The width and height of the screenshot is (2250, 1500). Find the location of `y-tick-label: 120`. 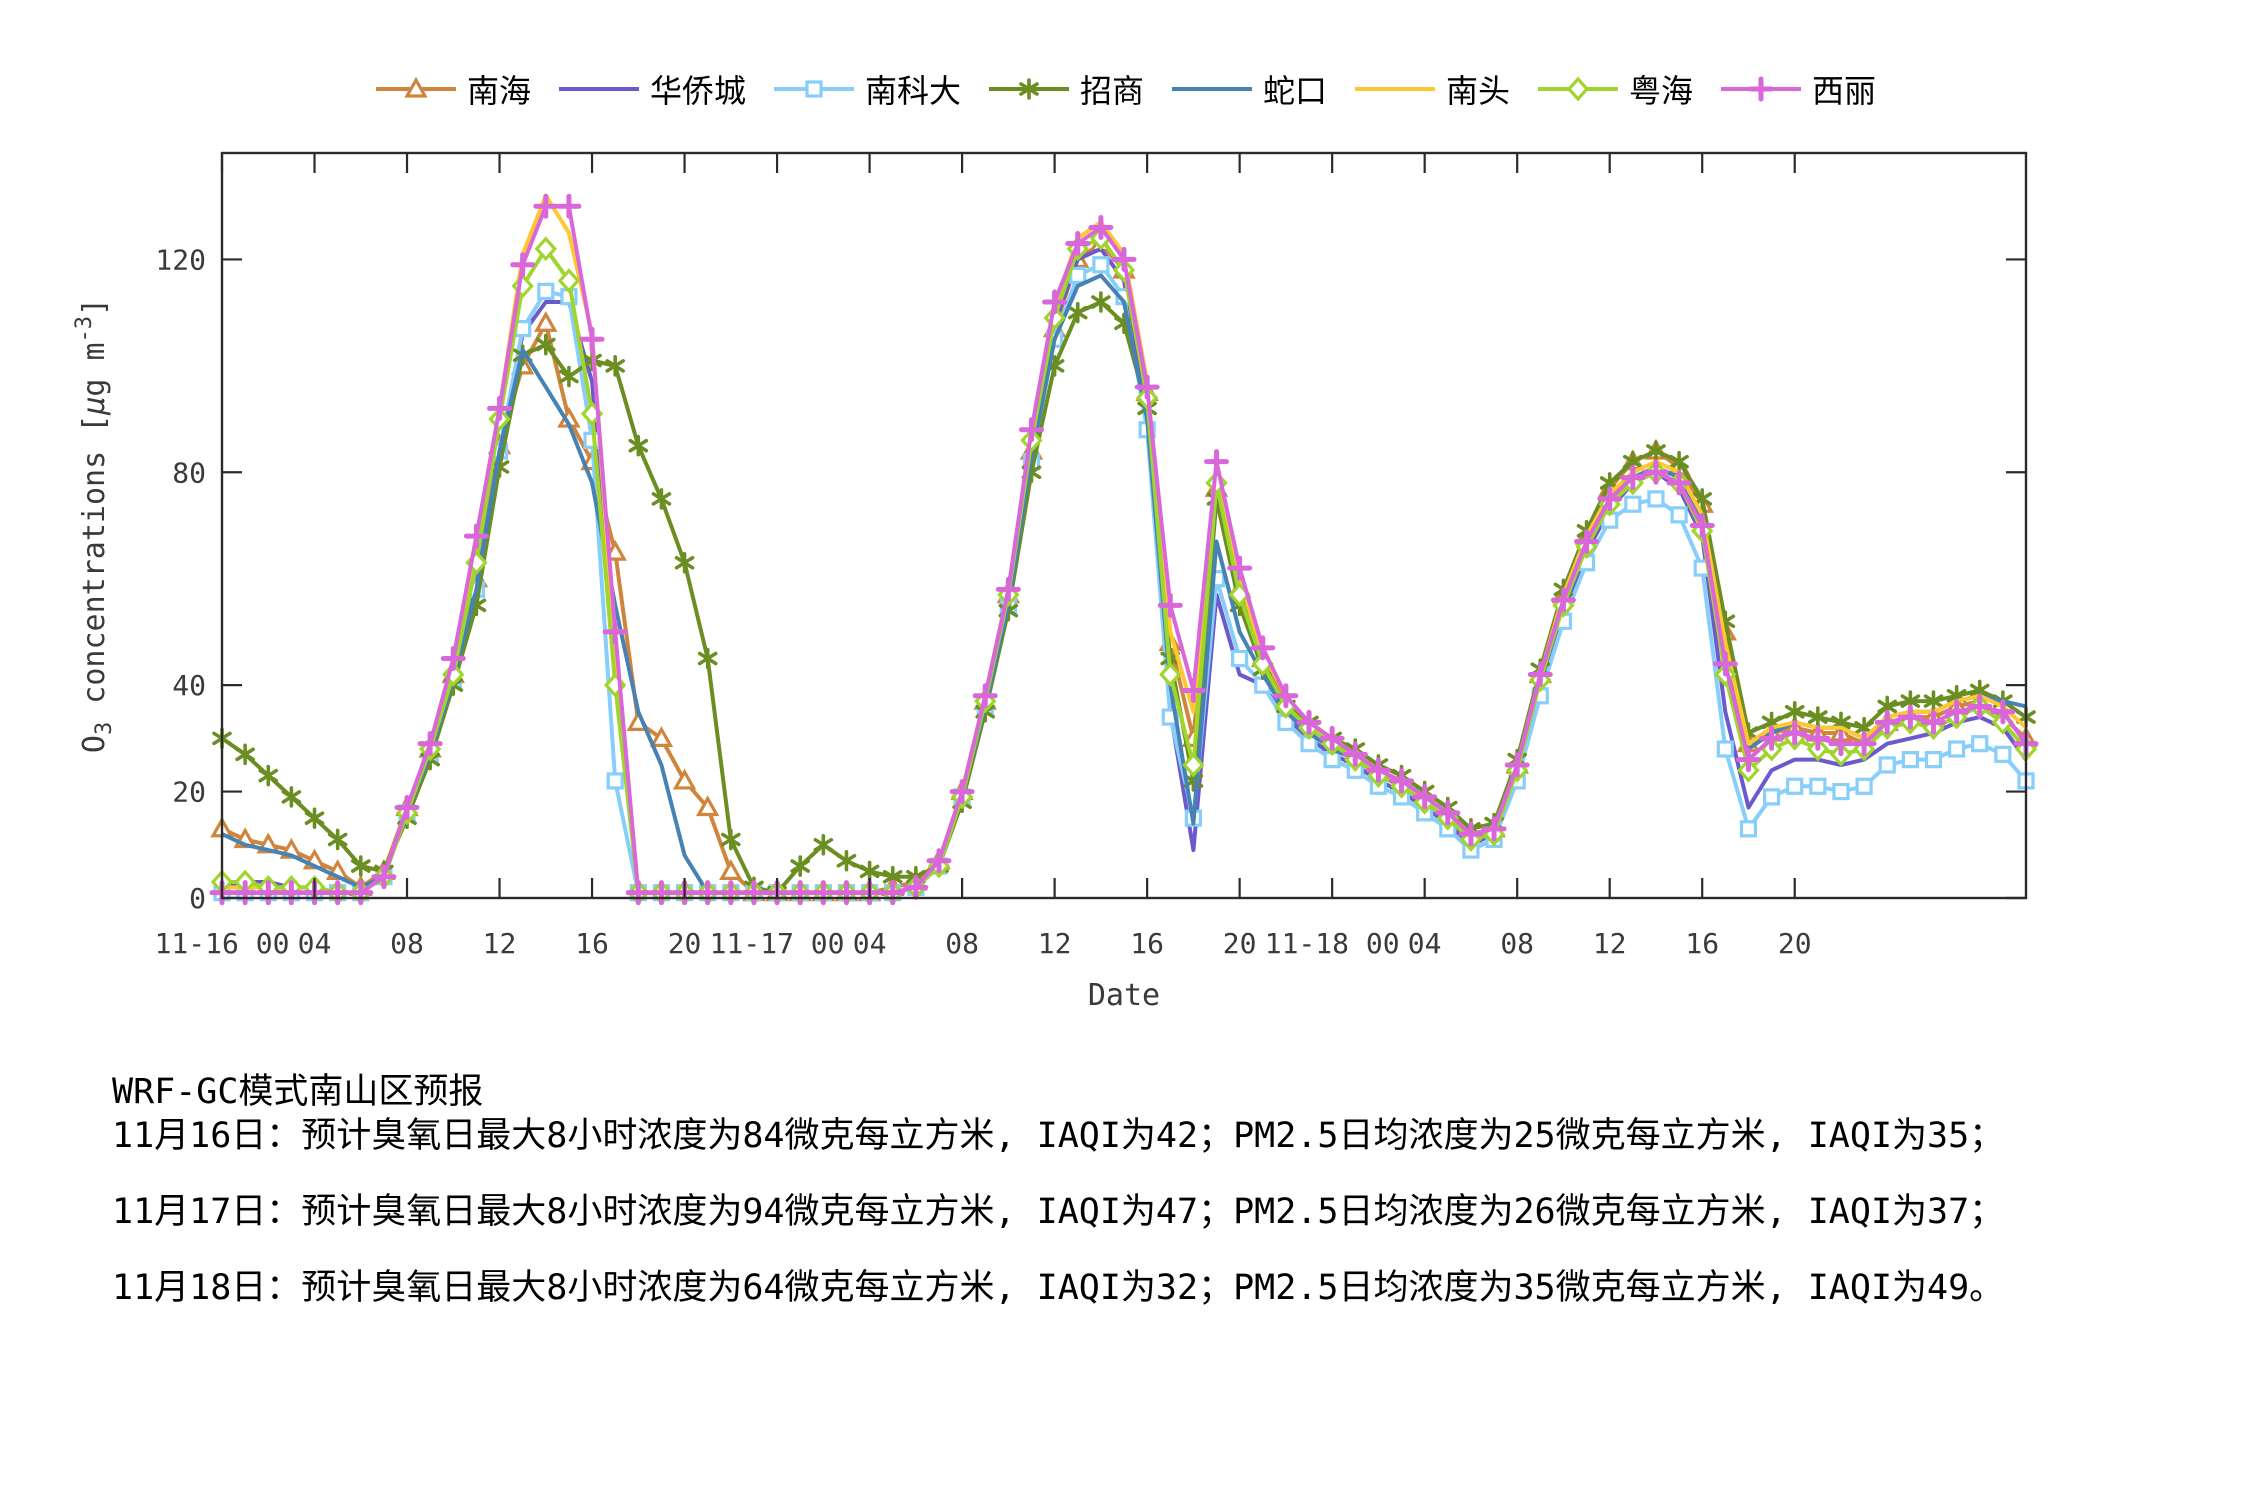

y-tick-label: 120 is located at coordinates (180, 259).